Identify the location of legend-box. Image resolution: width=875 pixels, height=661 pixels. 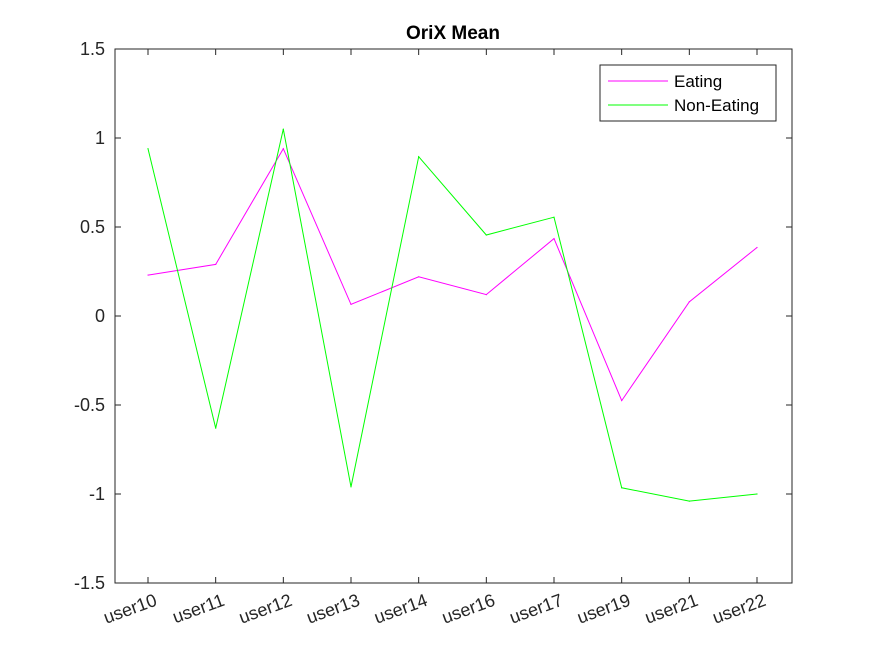
(688, 93).